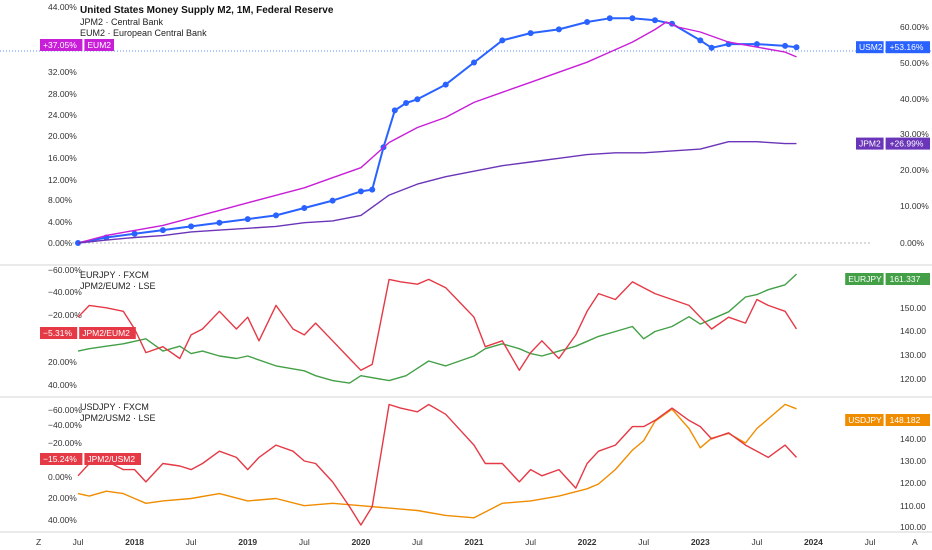  I want to click on price-tag-usm2: USM2 +53.16%, so click(893, 47).